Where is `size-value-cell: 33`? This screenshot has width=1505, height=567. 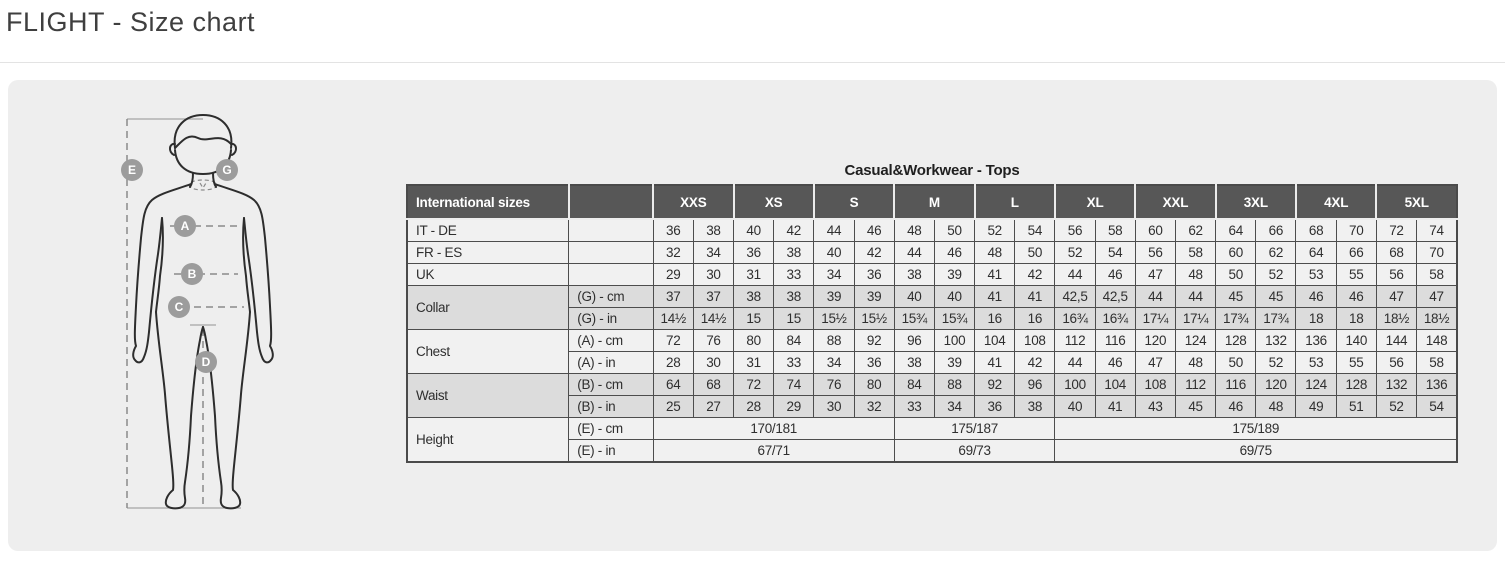
size-value-cell: 33 is located at coordinates (794, 362).